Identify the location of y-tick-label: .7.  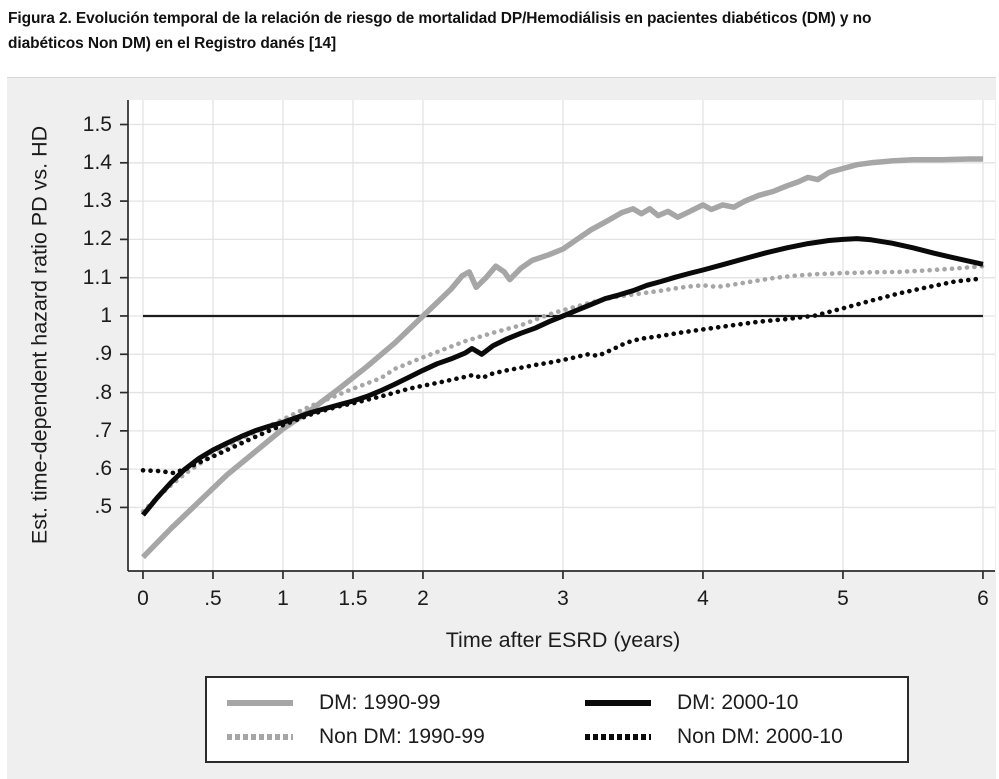
(103, 430).